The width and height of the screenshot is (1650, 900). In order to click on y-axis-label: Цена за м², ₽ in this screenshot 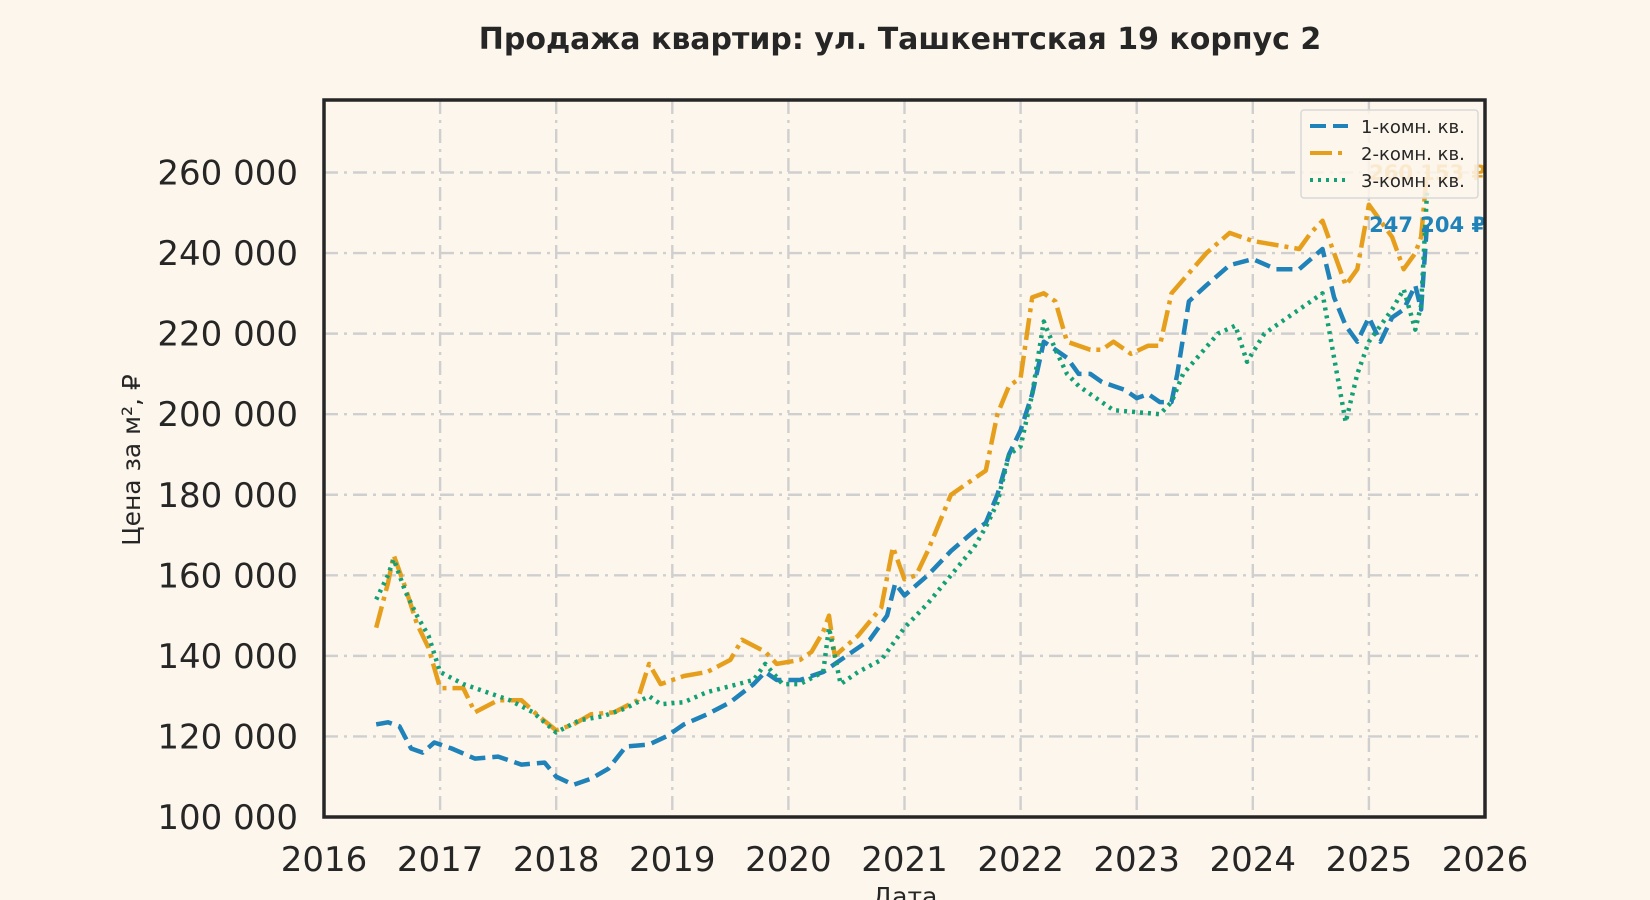, I will do `click(131, 460)`.